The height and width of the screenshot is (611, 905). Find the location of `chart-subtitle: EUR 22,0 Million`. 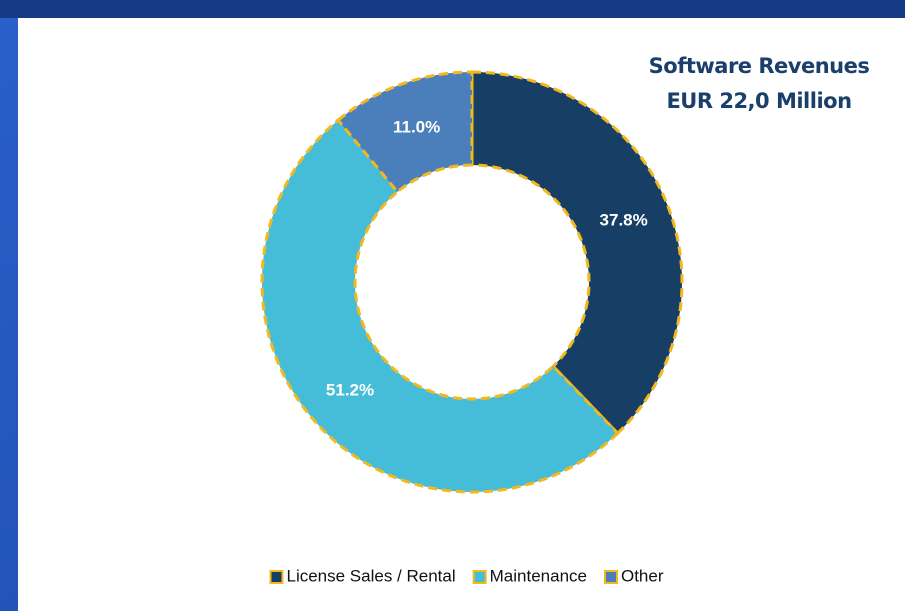

chart-subtitle: EUR 22,0 Million is located at coordinates (758, 101).